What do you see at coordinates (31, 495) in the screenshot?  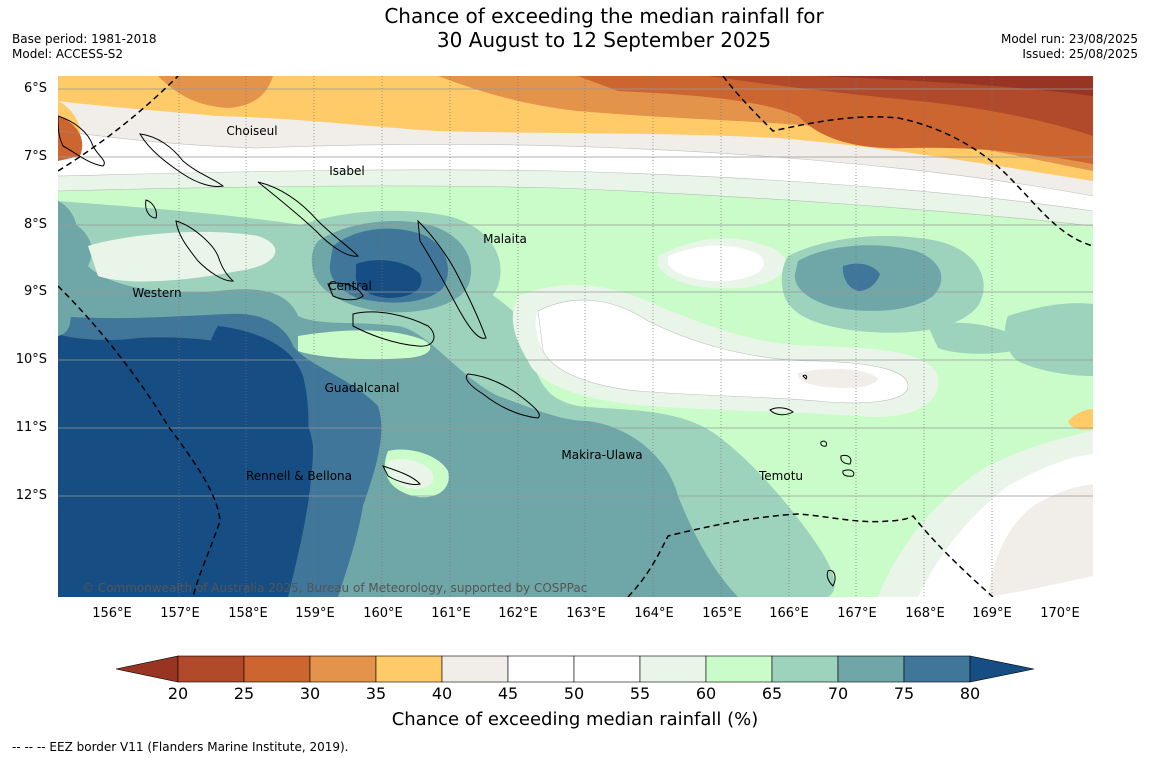 I see `lat-label-12s: 12°S` at bounding box center [31, 495].